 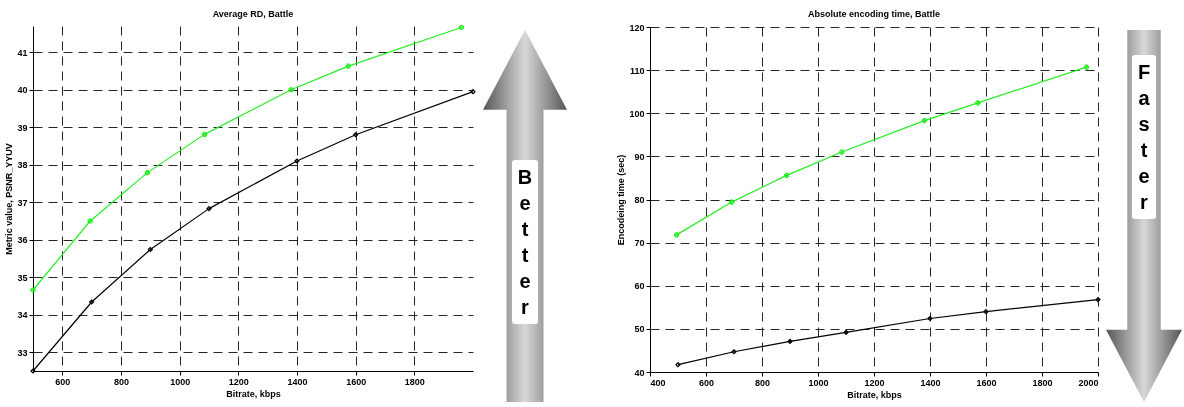 What do you see at coordinates (637, 113) in the screenshot?
I see `y-tick-label: 100` at bounding box center [637, 113].